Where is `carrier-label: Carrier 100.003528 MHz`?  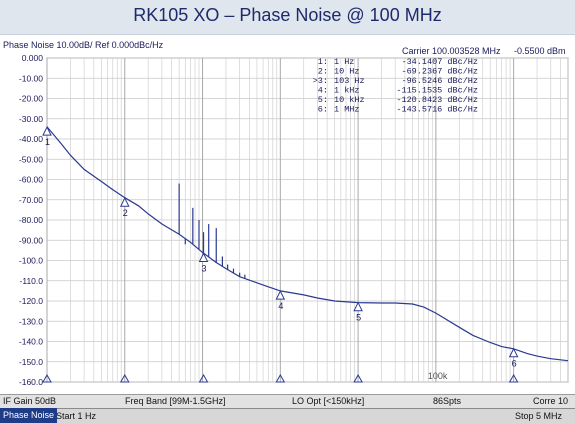
carrier-label: Carrier 100.003528 MHz is located at coordinates (451, 51).